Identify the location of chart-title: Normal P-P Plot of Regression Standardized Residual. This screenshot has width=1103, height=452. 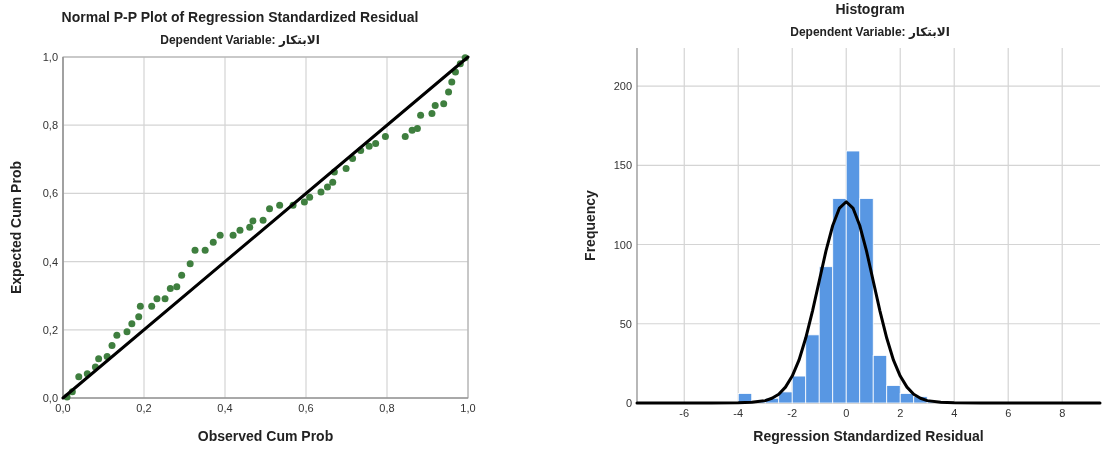
(240, 17).